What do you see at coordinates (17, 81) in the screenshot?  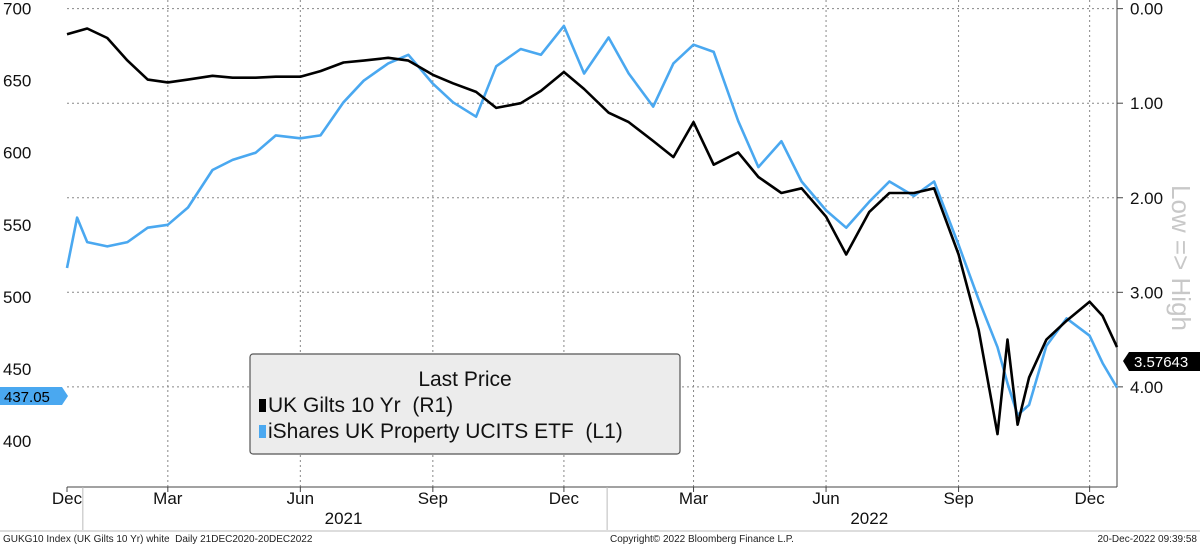 I see `left-tick-label-1: 650` at bounding box center [17, 81].